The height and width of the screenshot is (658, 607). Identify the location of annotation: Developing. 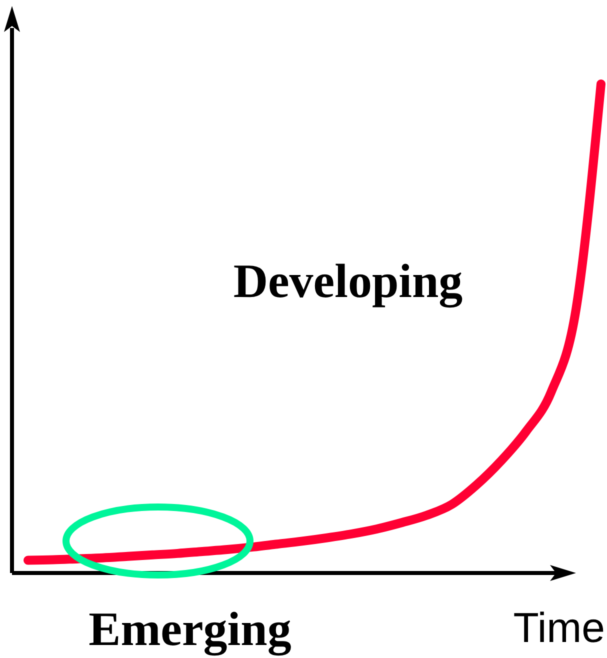
(348, 281).